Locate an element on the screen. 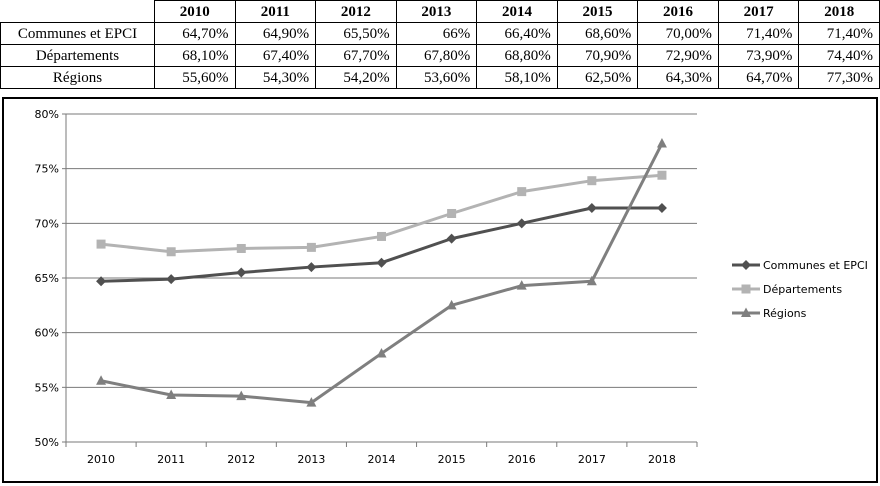  row-label: Départements is located at coordinates (77, 55).